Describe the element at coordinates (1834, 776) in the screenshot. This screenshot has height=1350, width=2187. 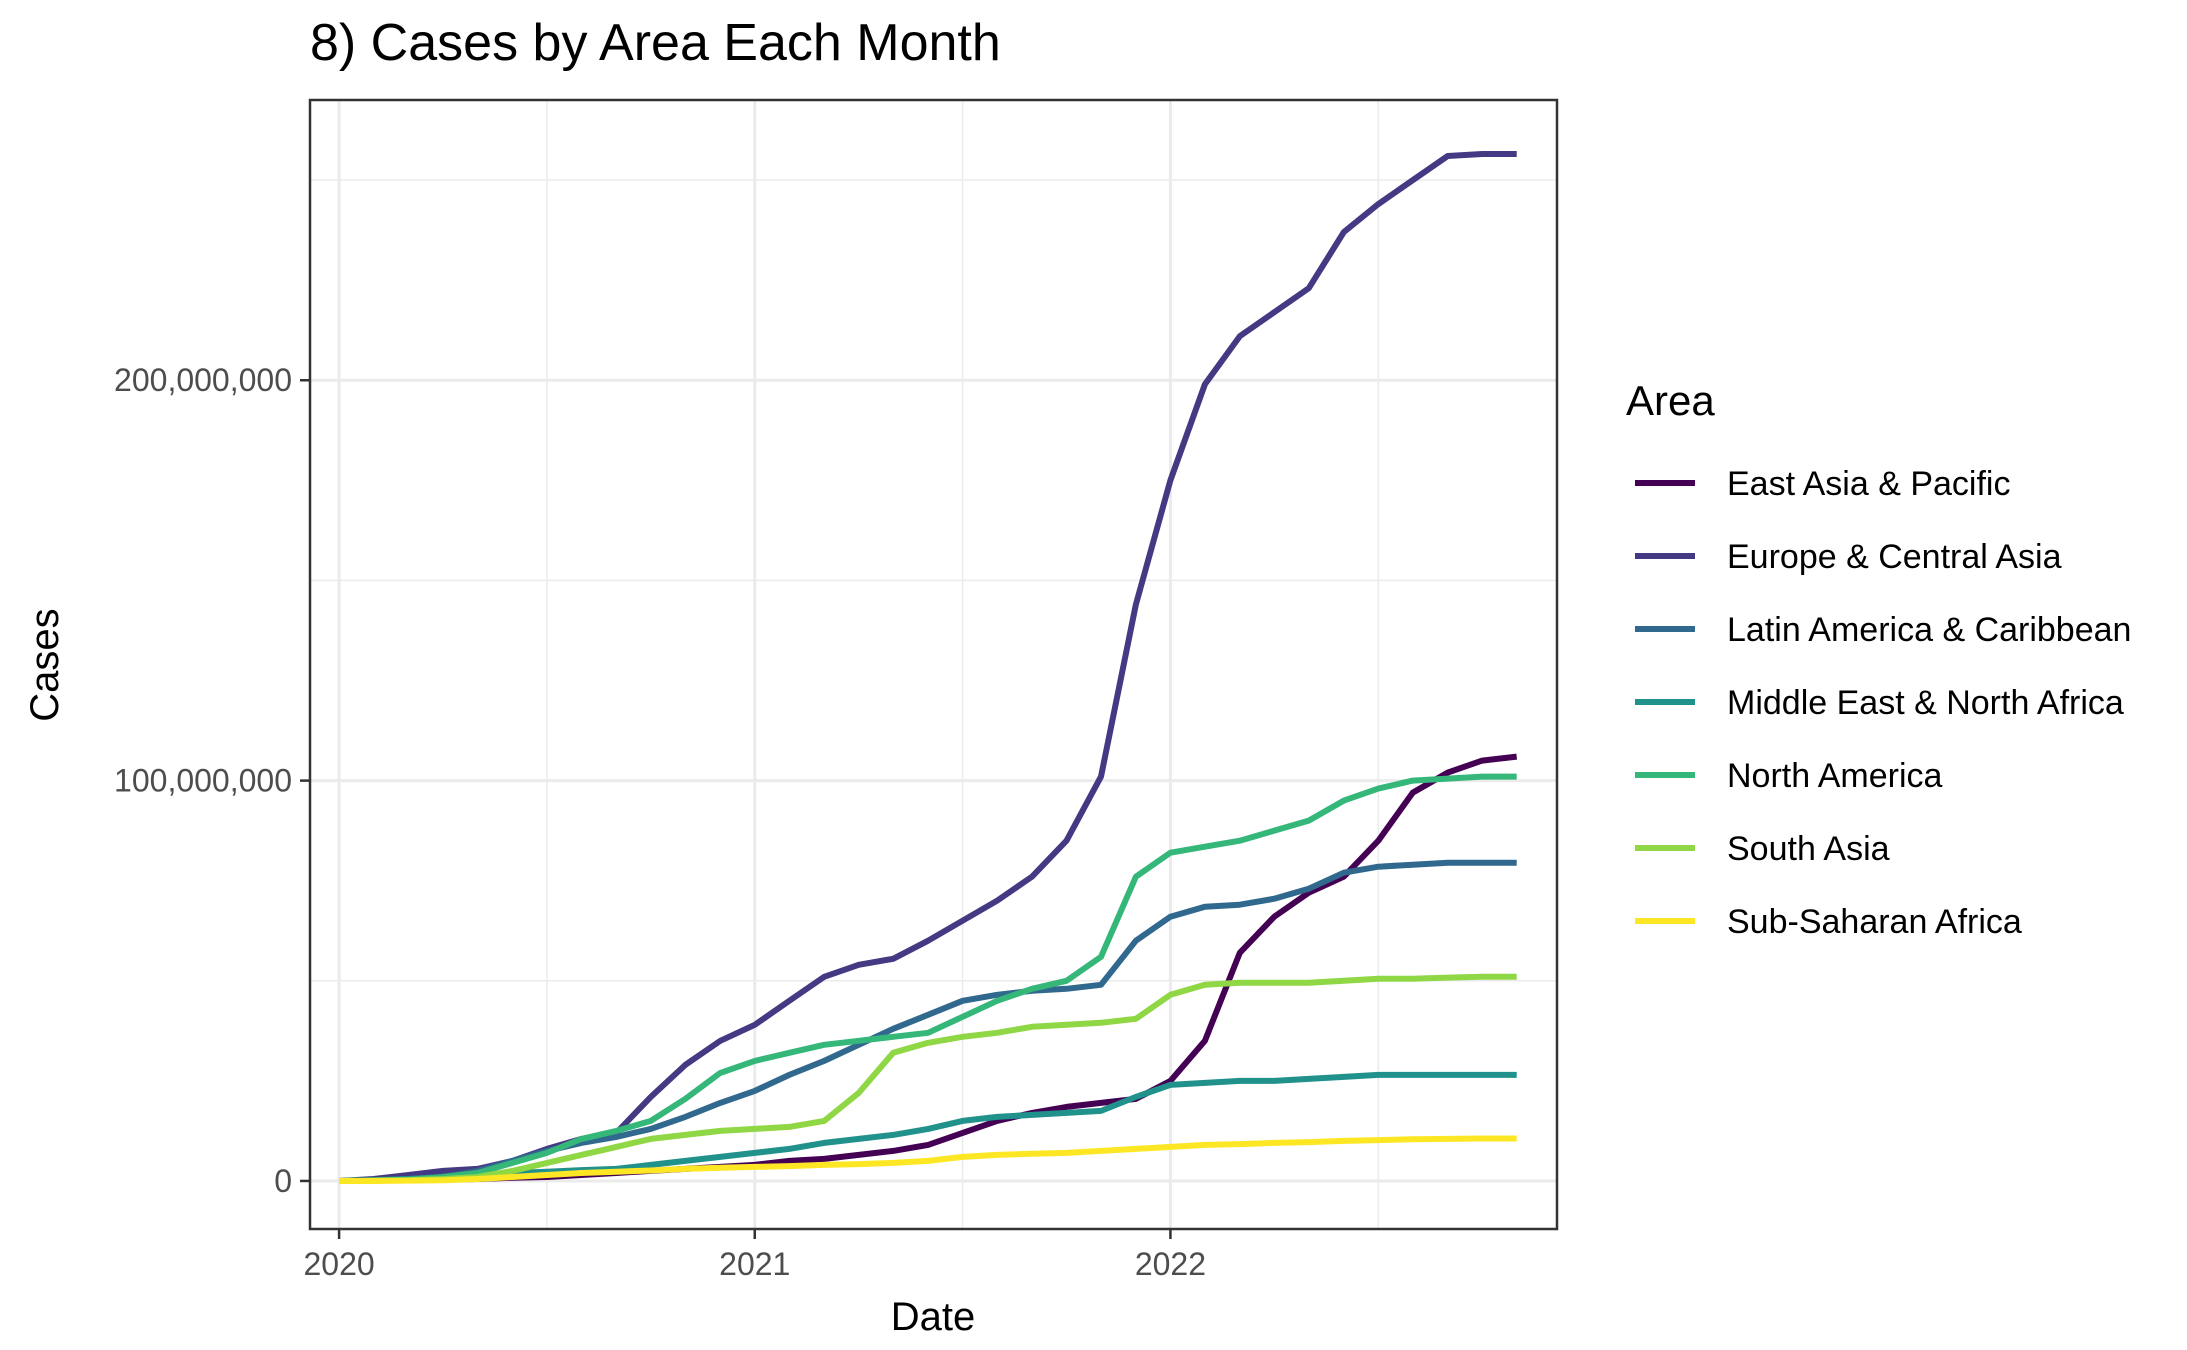
I see `legend-label-4: North America` at that location.